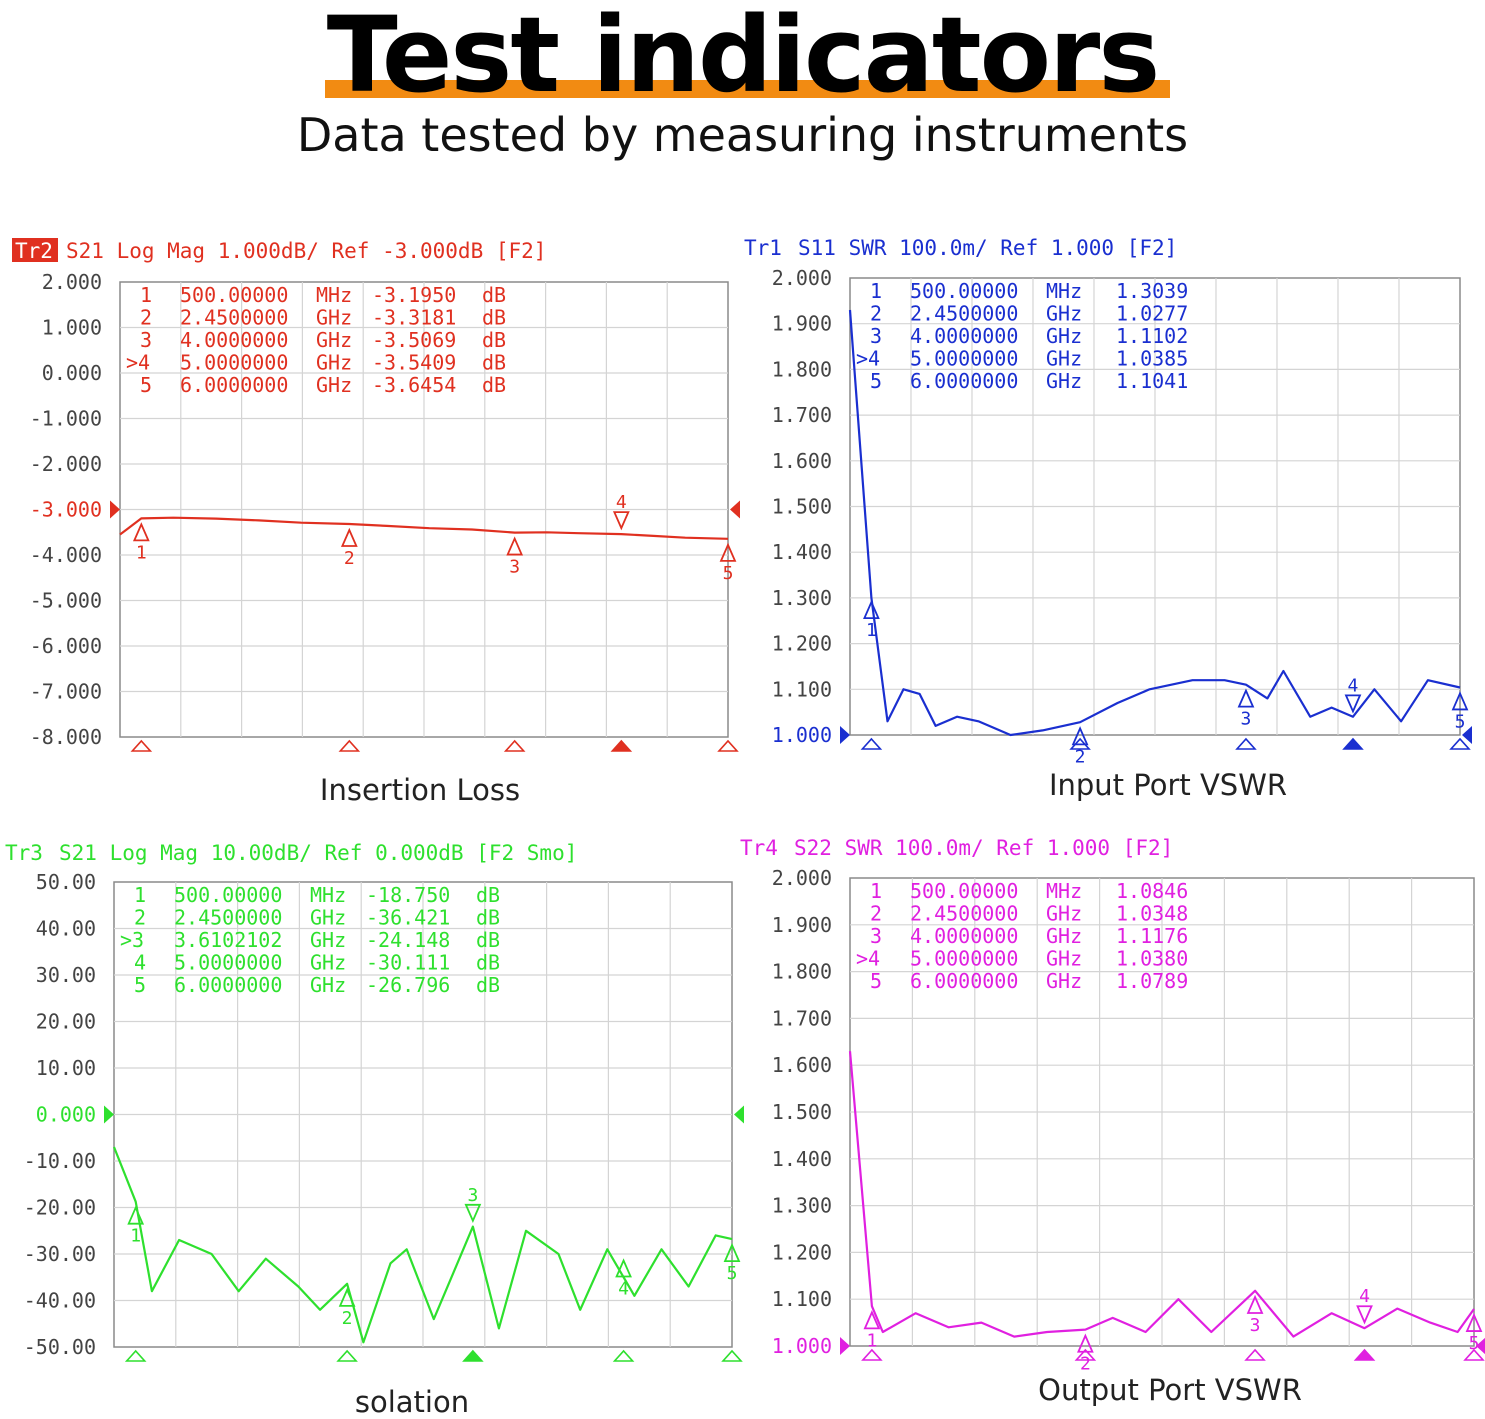  Describe the element at coordinates (759, 848) in the screenshot. I see `trace-label: Tr4` at that location.